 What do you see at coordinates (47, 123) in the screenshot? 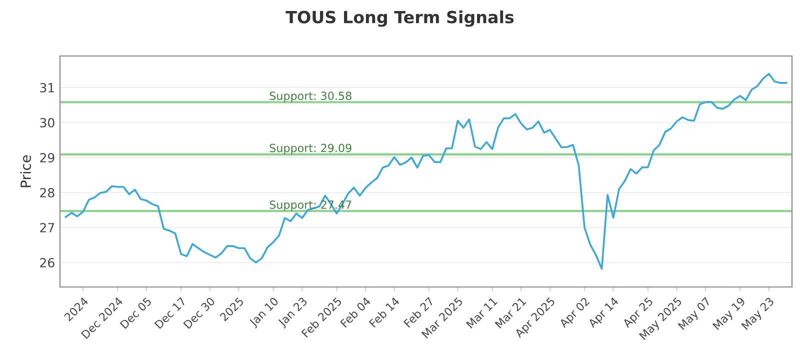
I see `y-tick-label: 30` at bounding box center [47, 123].